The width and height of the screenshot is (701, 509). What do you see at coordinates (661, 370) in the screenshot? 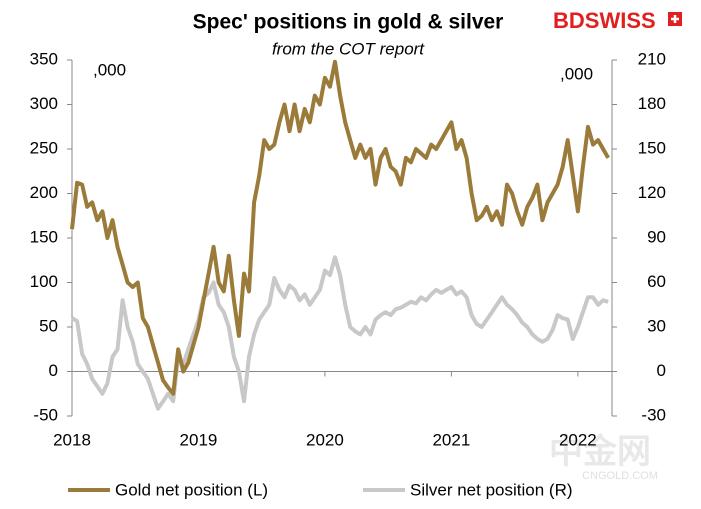
I see `y2-tick-label: 0` at bounding box center [661, 370].